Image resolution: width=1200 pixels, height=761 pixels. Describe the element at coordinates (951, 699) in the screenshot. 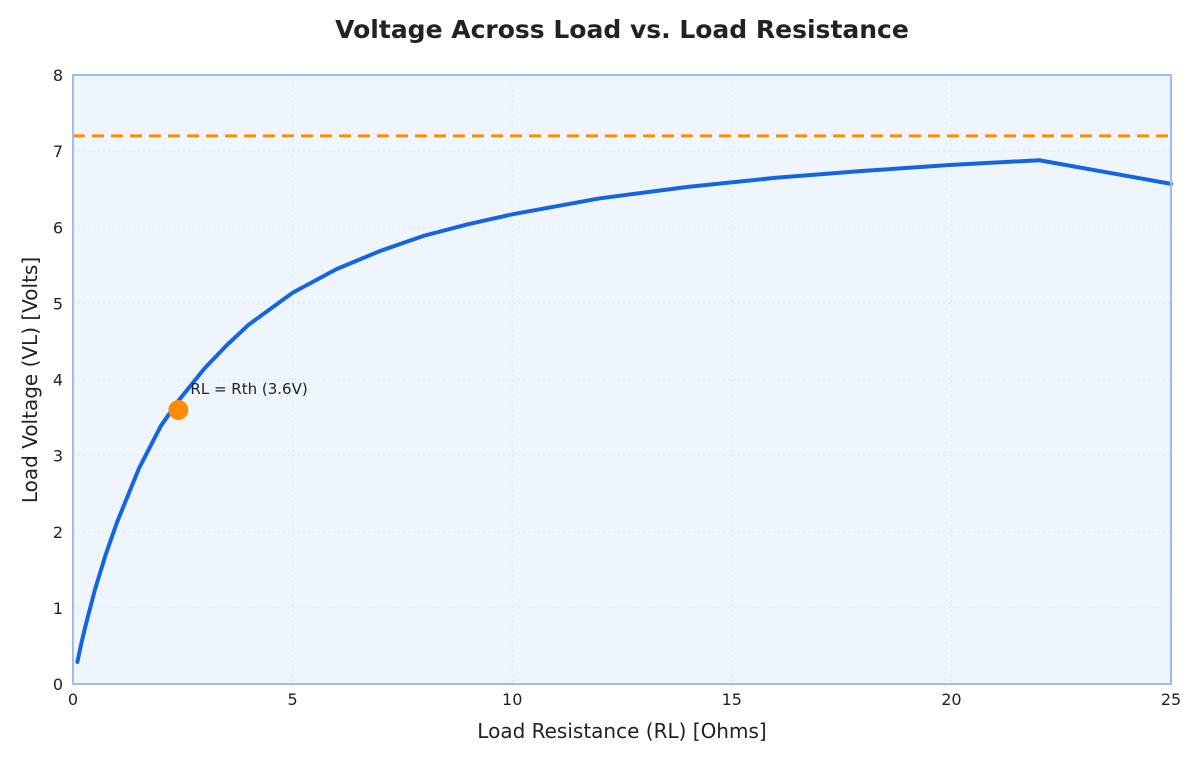

I see `x-tick-label: 20` at that location.